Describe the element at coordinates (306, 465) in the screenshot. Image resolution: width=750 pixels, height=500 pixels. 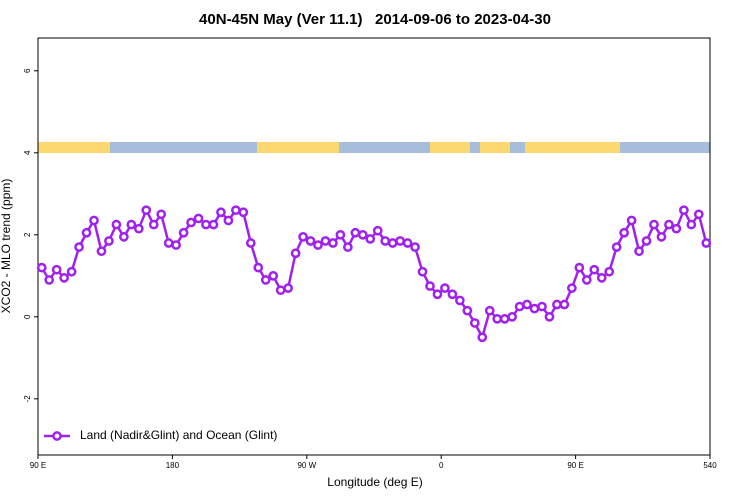
I see `x-tick-label: 90 W` at that location.